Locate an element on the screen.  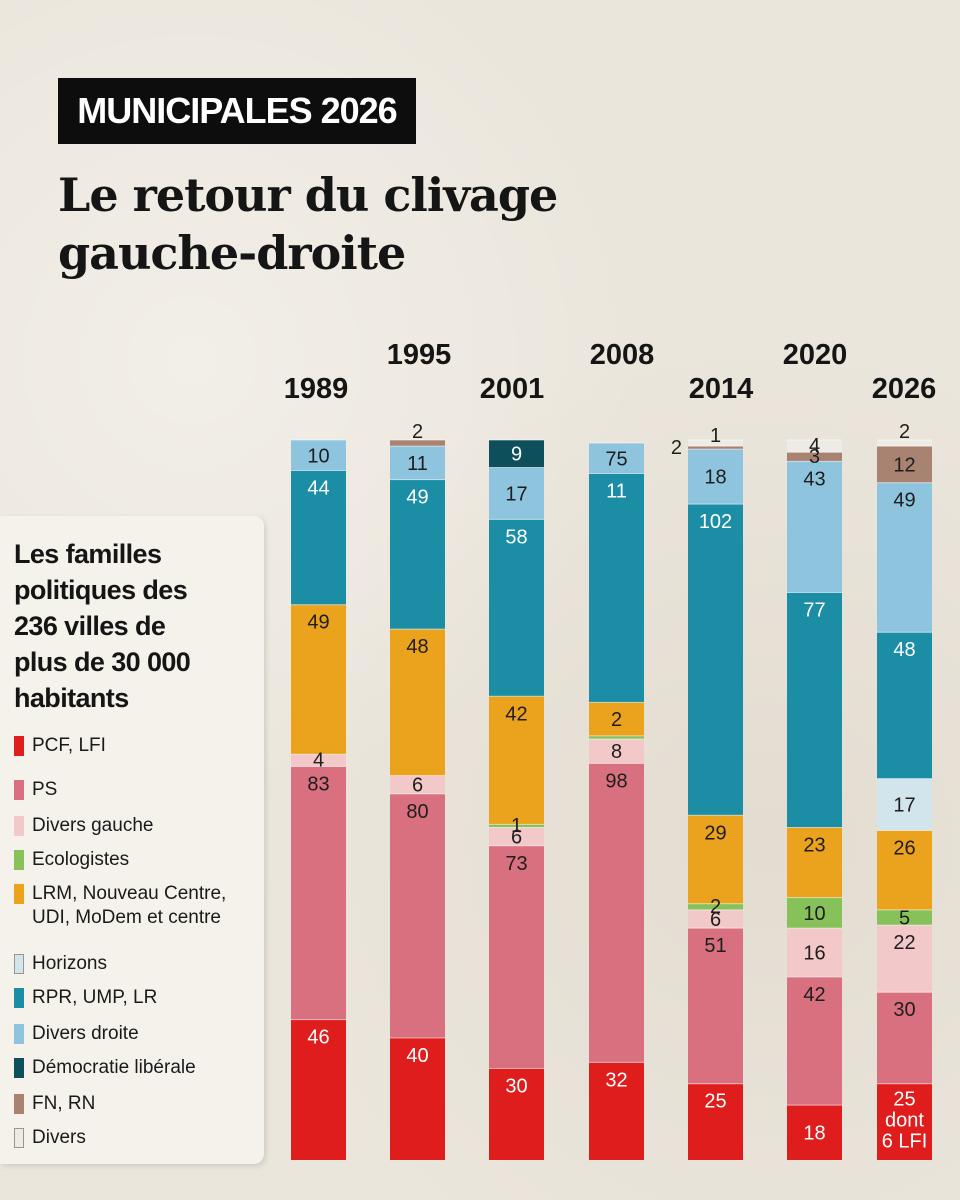
legend-label: Horizons is located at coordinates (69, 963).